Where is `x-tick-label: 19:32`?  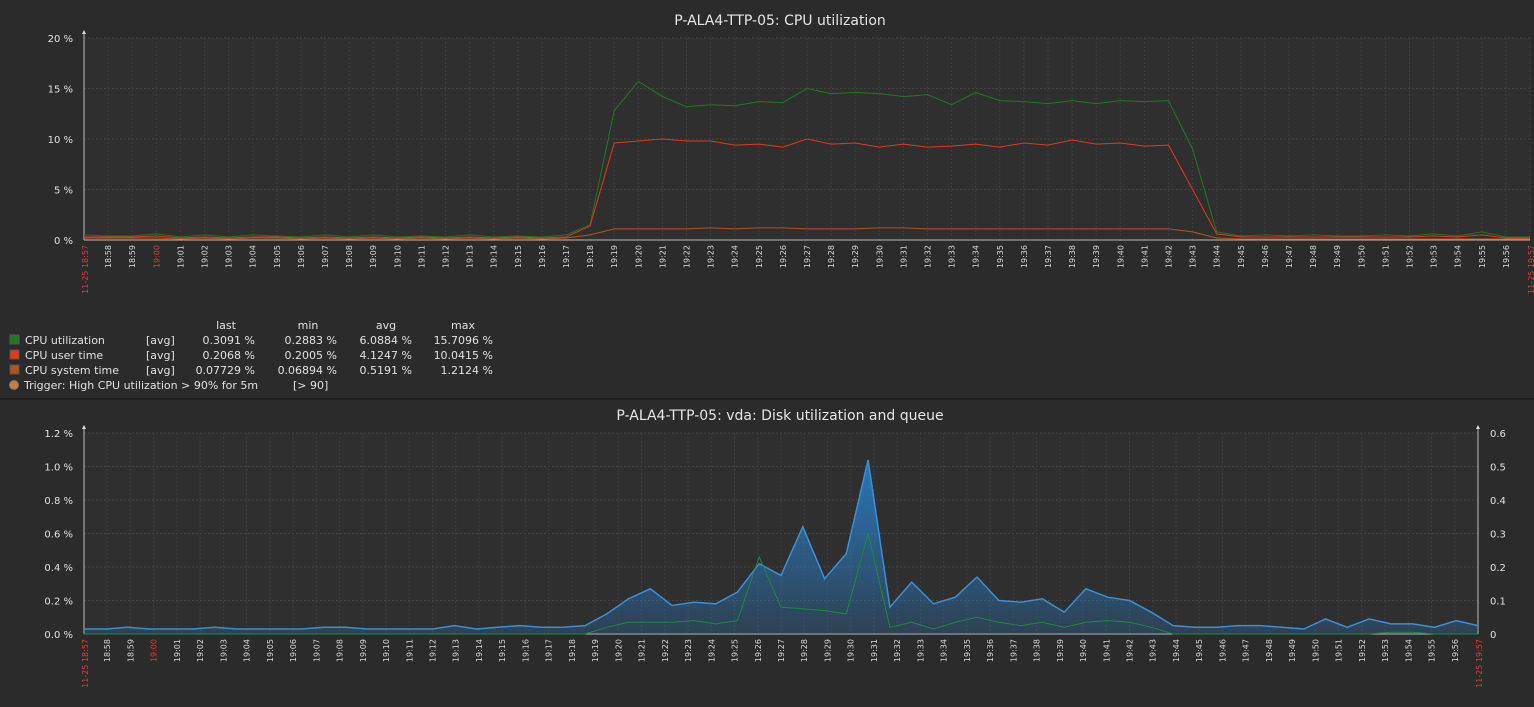
x-tick-label: 19:32 is located at coordinates (928, 256).